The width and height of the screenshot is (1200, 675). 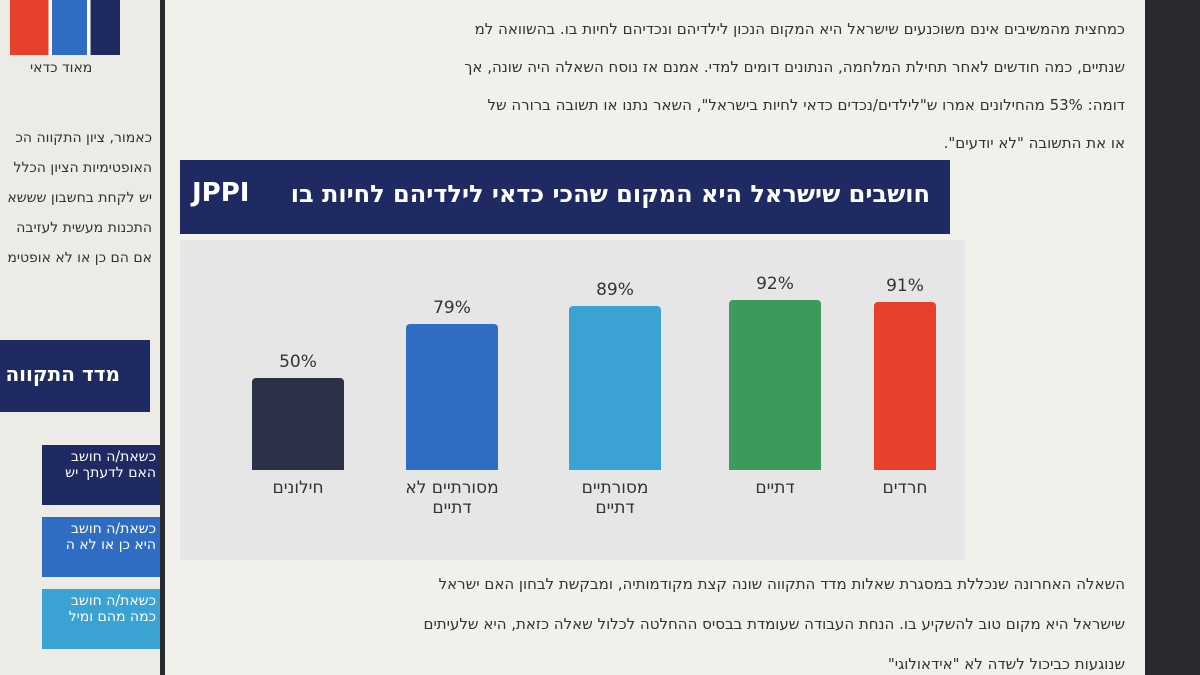 What do you see at coordinates (83, 138) in the screenshot?
I see `text-line: כאמור, ציון התקווה הכ` at bounding box center [83, 138].